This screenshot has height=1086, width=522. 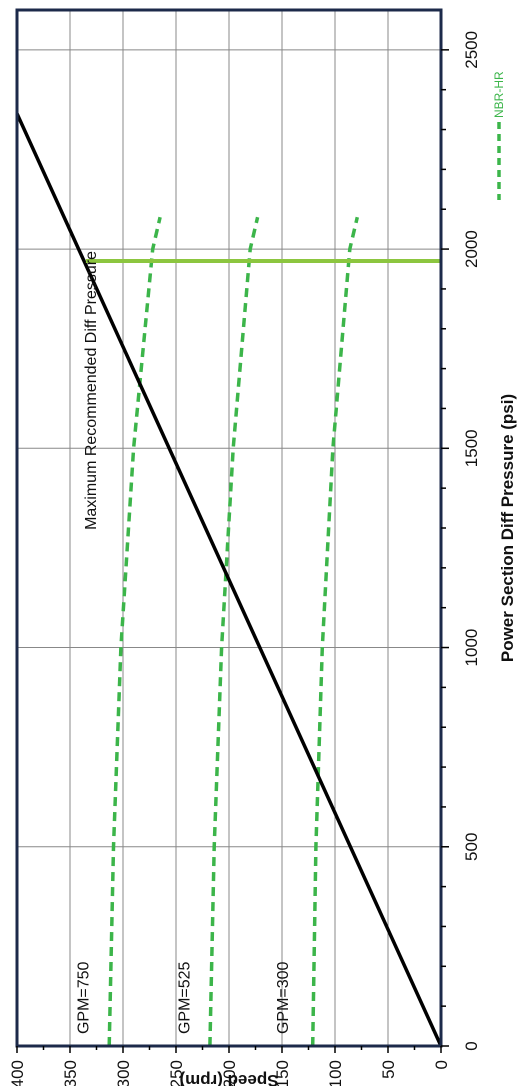 I want to click on series-label: GPM=525, so click(x=184, y=997).